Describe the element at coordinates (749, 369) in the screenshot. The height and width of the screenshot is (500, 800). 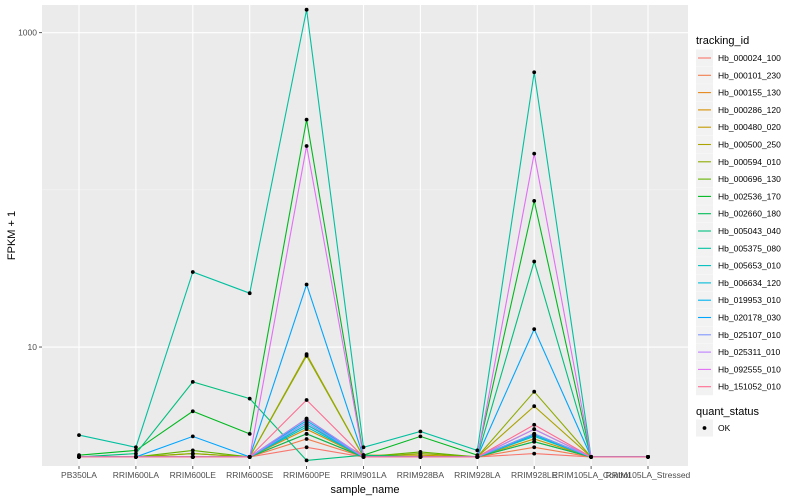
I see `legend-label: Hb_092555_010` at that location.